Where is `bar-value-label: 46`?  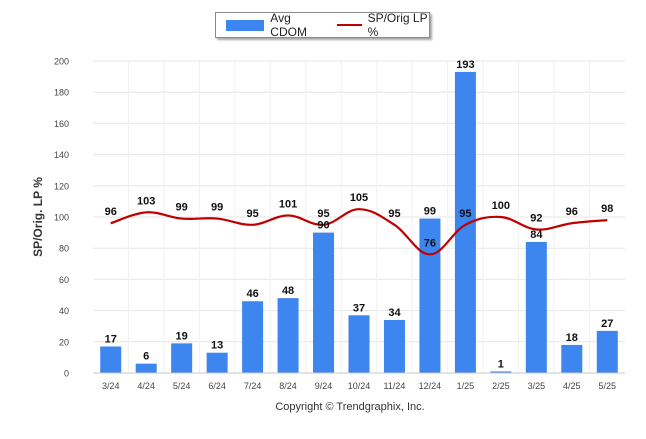
bar-value-label: 46 is located at coordinates (252, 294).